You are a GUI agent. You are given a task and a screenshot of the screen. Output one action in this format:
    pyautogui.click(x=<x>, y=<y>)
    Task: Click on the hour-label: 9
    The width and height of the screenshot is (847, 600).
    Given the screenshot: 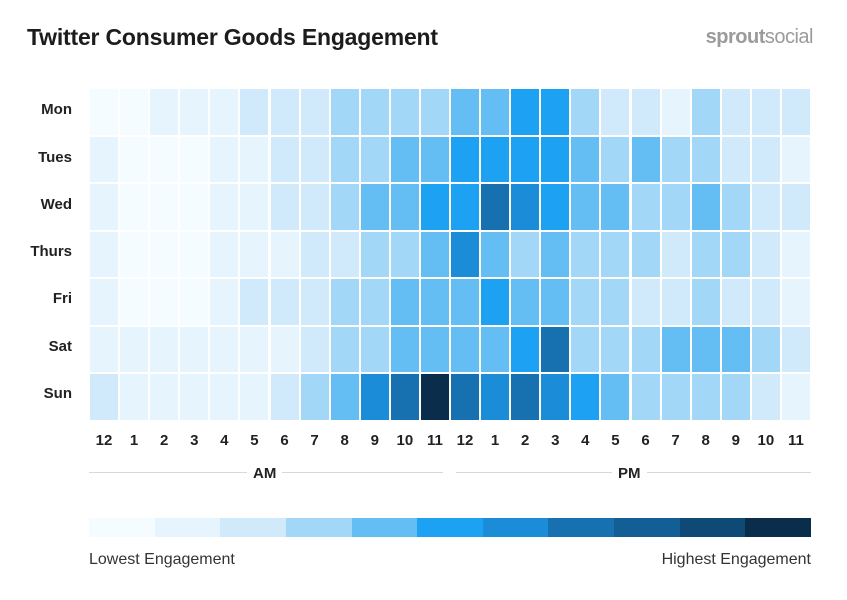 What is the action you would take?
    pyautogui.click(x=374, y=440)
    